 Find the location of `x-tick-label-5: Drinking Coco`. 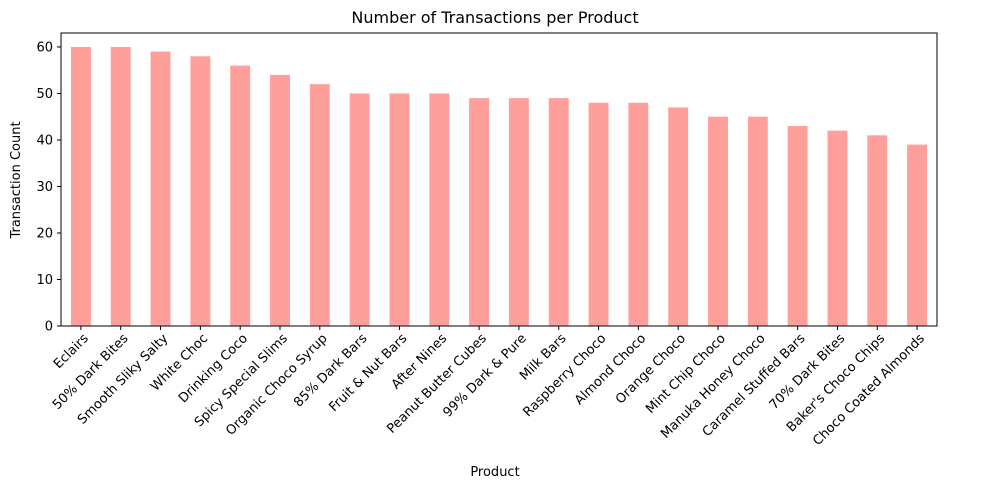

x-tick-label-5: Drinking Coco is located at coordinates (213, 368).